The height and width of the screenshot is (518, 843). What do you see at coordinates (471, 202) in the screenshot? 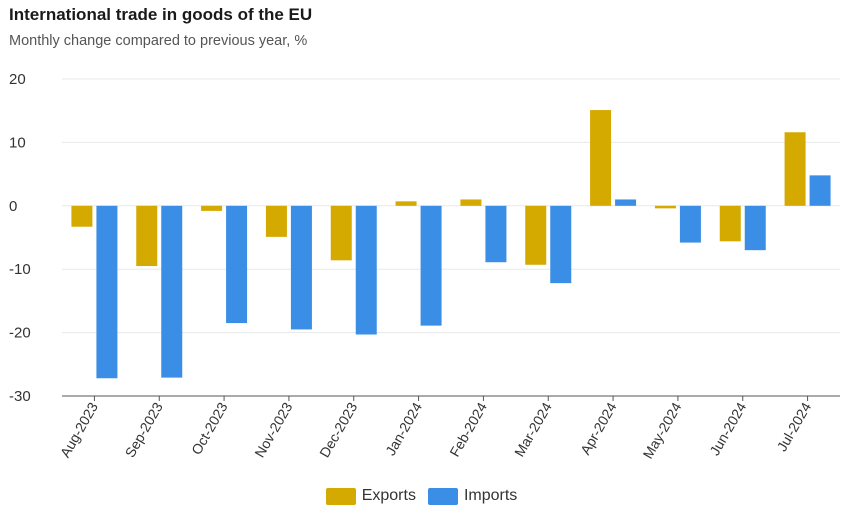
I see `bar-exports-feb-2024` at bounding box center [471, 202].